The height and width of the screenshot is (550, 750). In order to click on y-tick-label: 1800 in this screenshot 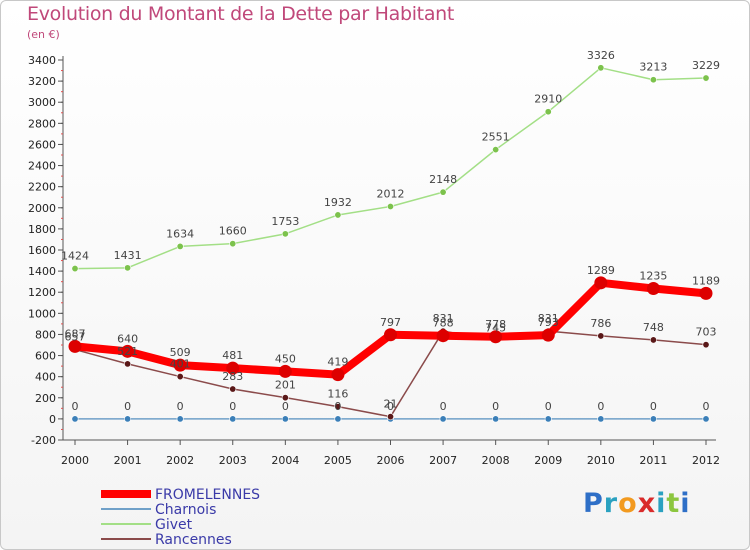, I will do `click(42, 229)`.